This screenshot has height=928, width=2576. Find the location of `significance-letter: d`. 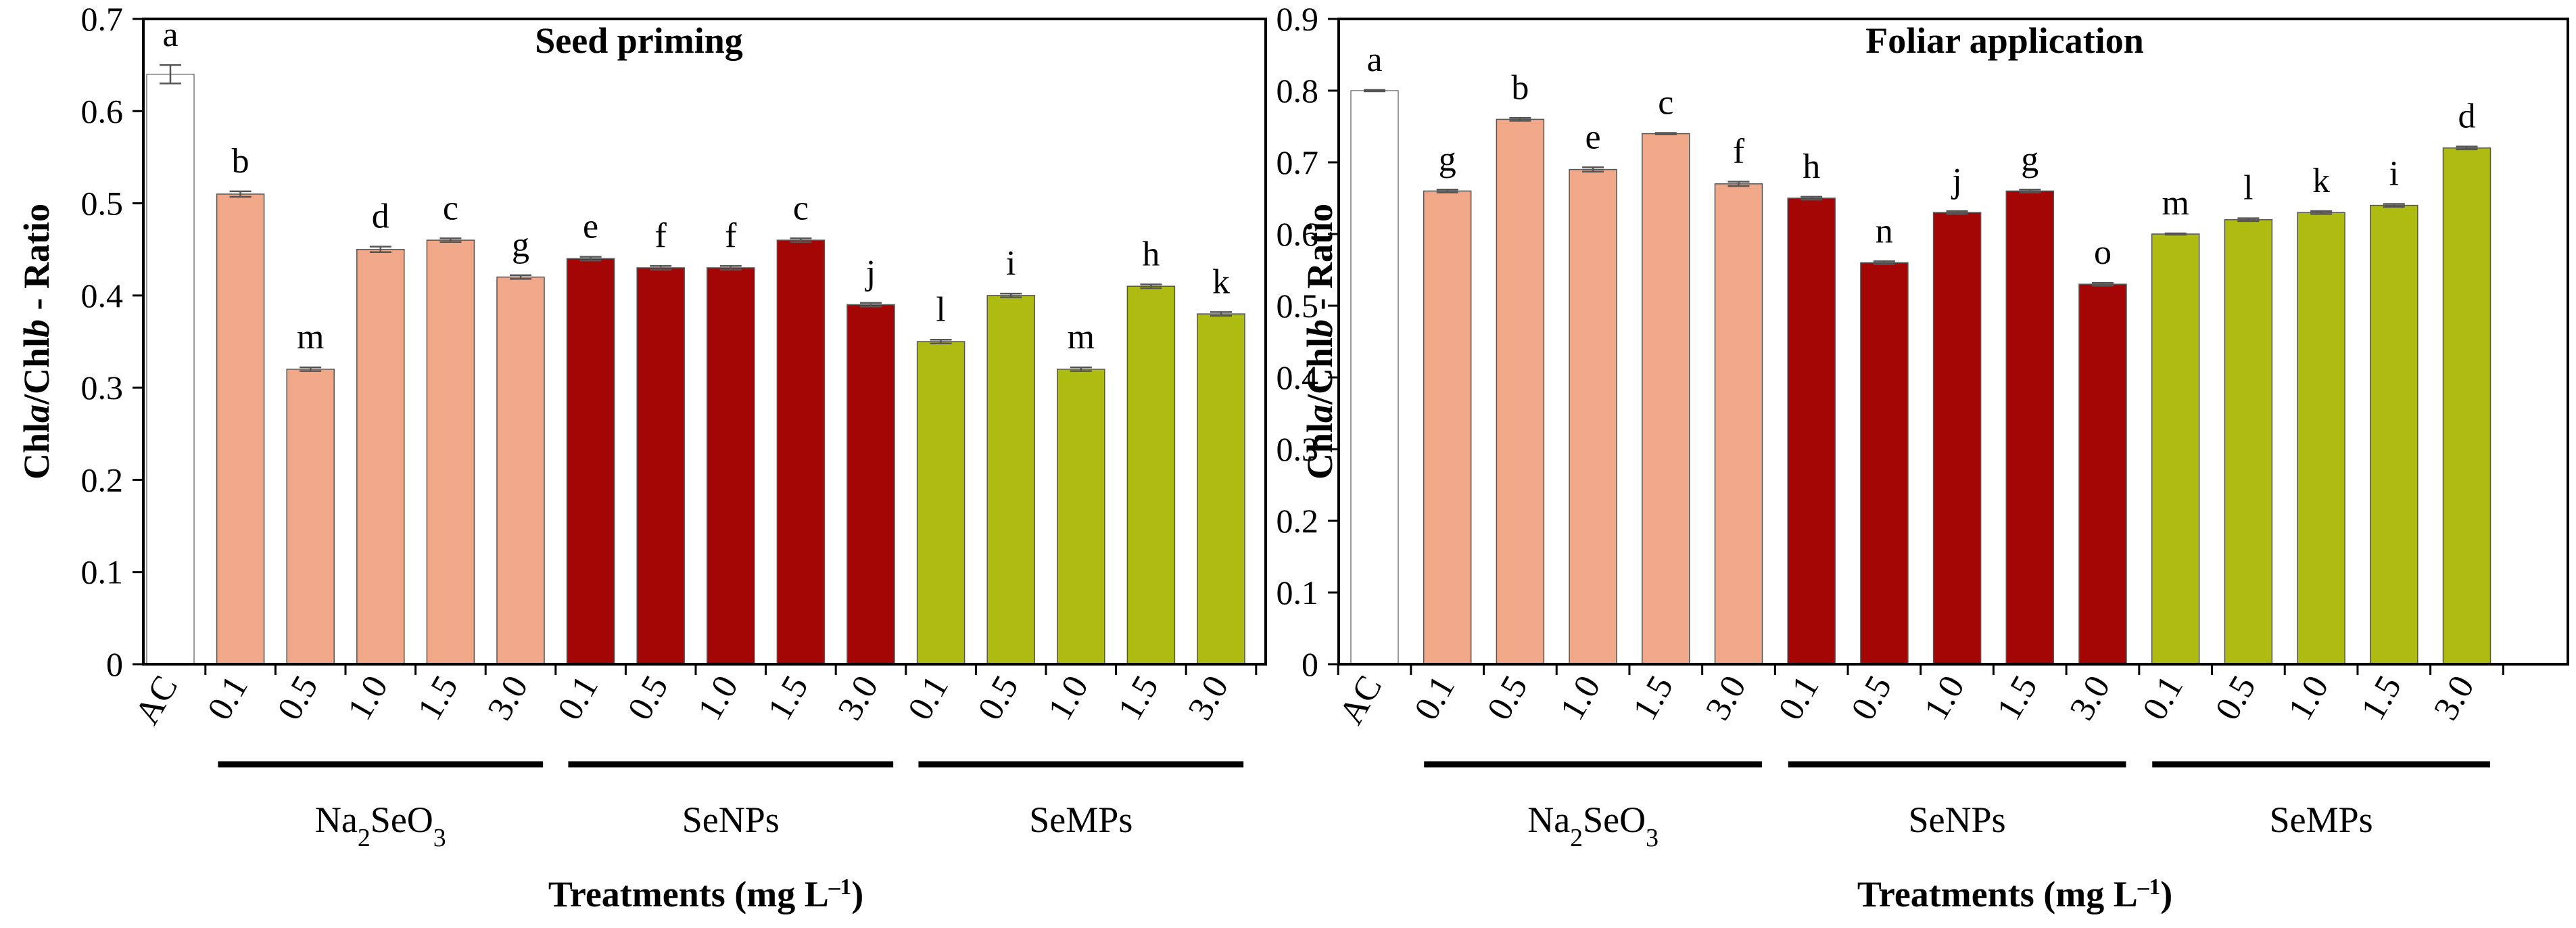

significance-letter: d is located at coordinates (2467, 116).